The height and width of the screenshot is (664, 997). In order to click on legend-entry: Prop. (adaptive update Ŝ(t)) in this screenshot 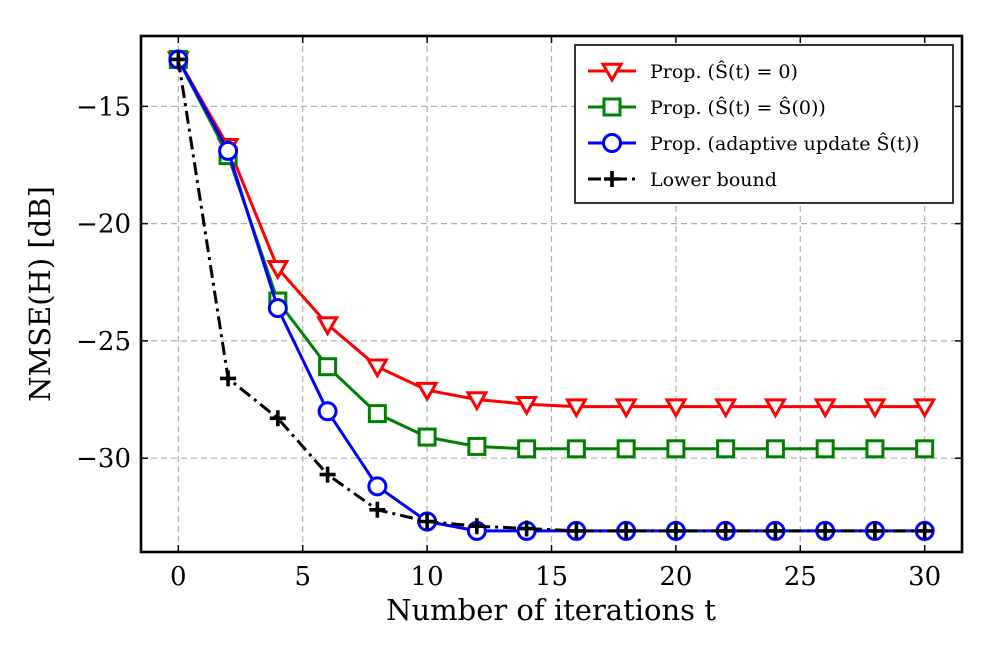, I will do `click(753, 143)`.